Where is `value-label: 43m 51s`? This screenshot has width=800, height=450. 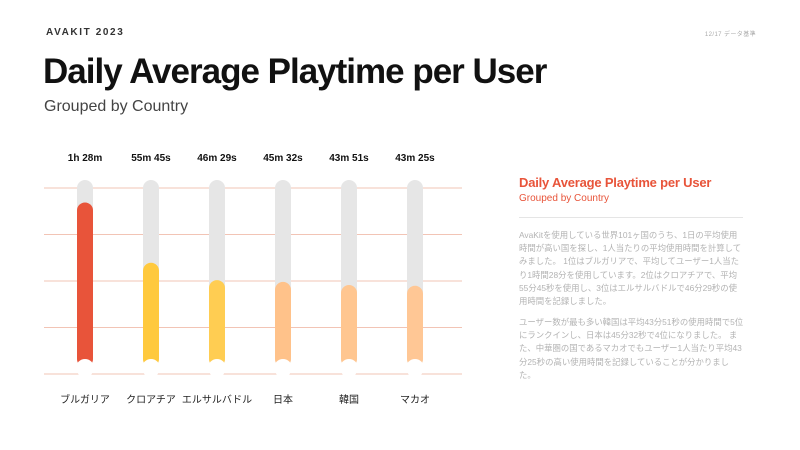
value-label: 43m 51s is located at coordinates (349, 158).